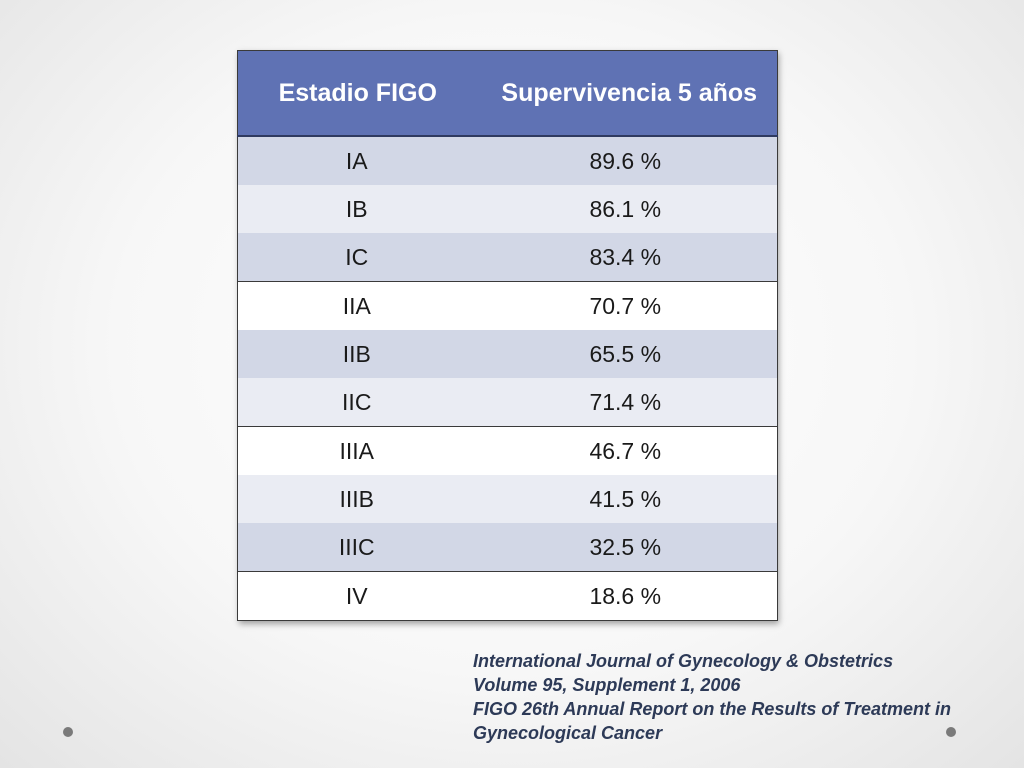 The width and height of the screenshot is (1024, 768). What do you see at coordinates (625, 450) in the screenshot?
I see `survival-cell: 46.7 %` at bounding box center [625, 450].